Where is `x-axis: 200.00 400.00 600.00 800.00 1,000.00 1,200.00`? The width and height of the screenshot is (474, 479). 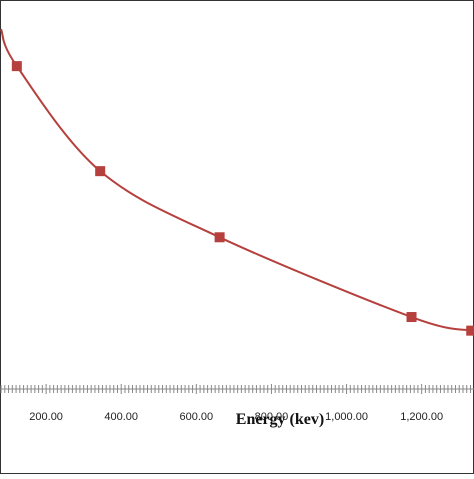 x-axis: 200.00 400.00 600.00 800.00 1,000.00 1,200.00 is located at coordinates (237, 403).